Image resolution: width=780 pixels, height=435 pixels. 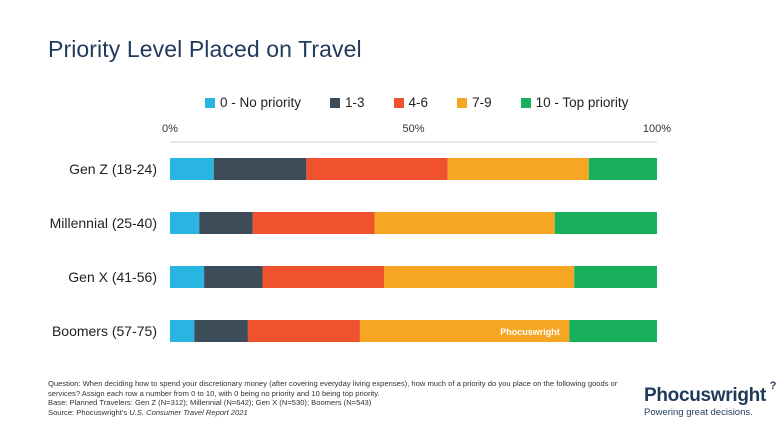 I want to click on legend-label: 7-9, so click(x=482, y=102).